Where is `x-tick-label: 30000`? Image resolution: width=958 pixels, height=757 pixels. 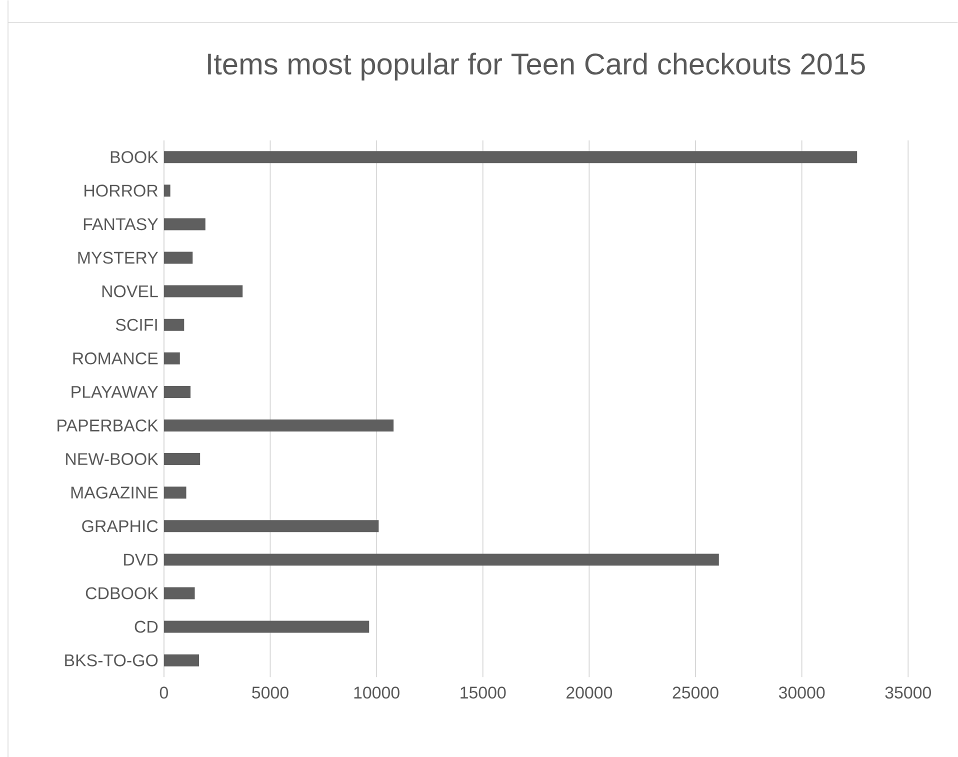
x-tick-label: 30000 is located at coordinates (801, 692).